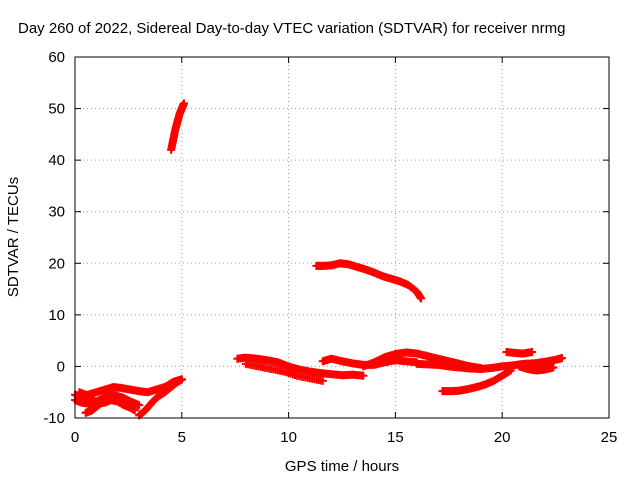 The height and width of the screenshot is (485, 640). What do you see at coordinates (13, 237) in the screenshot?
I see `y-axis-label: SDTVAR / TECUs` at bounding box center [13, 237].